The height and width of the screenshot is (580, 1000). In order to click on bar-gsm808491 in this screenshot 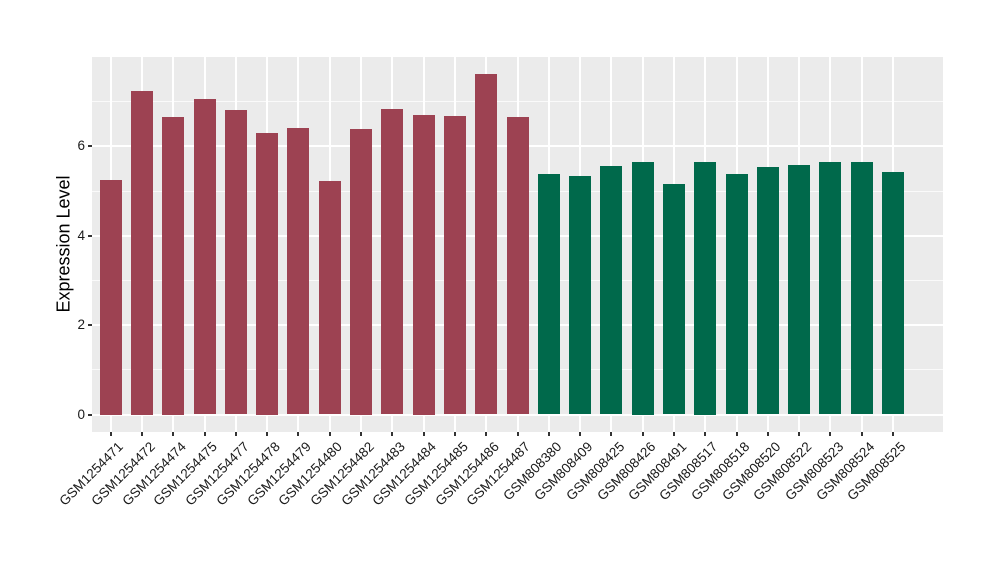, I will do `click(673, 299)`.